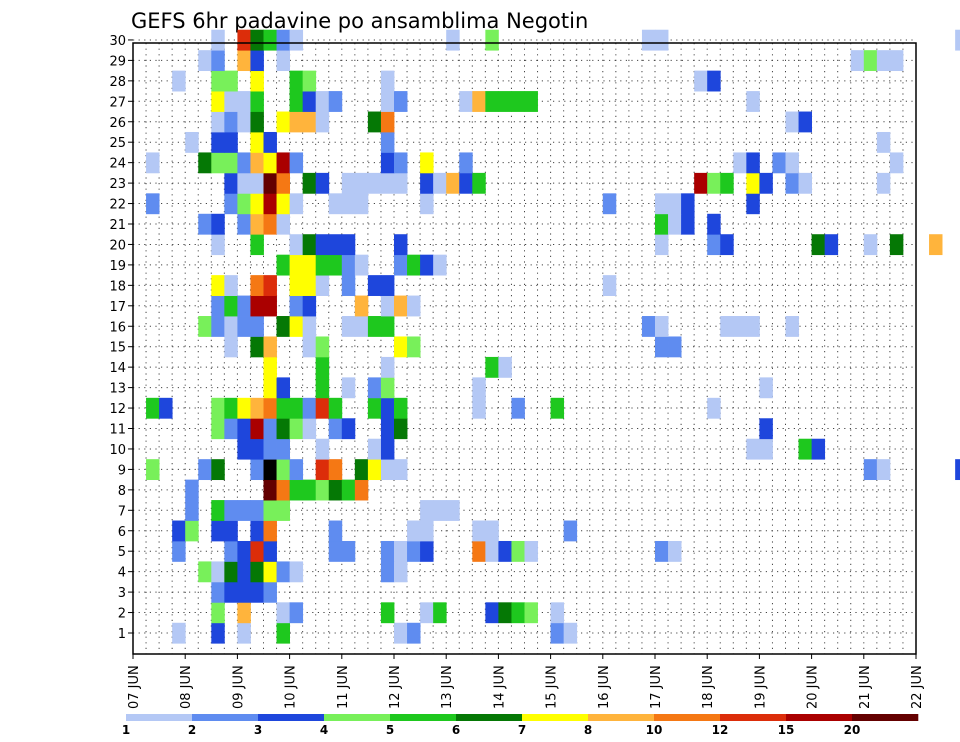 This screenshot has width=960, height=742. I want to click on y-tick-label: 15, so click(117, 348).